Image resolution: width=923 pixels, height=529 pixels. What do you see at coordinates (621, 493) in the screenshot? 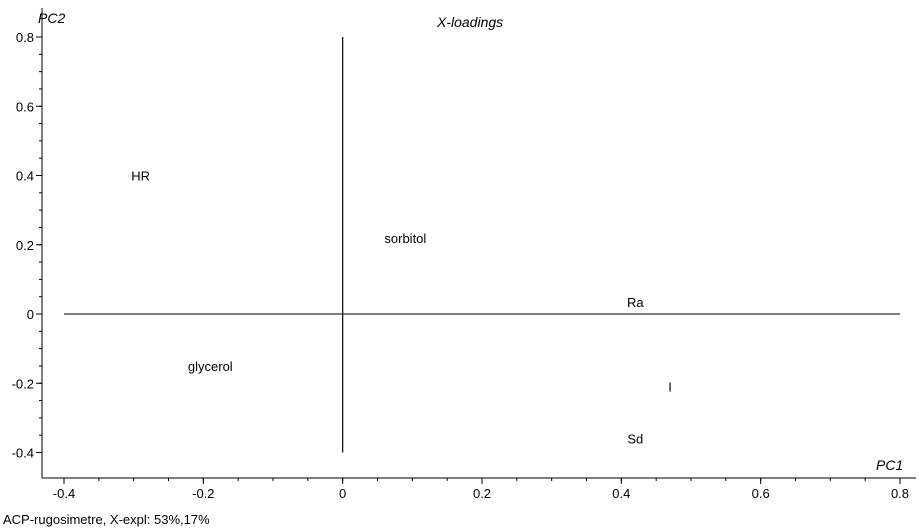
I see `x-tick-label: 0.4` at bounding box center [621, 493].